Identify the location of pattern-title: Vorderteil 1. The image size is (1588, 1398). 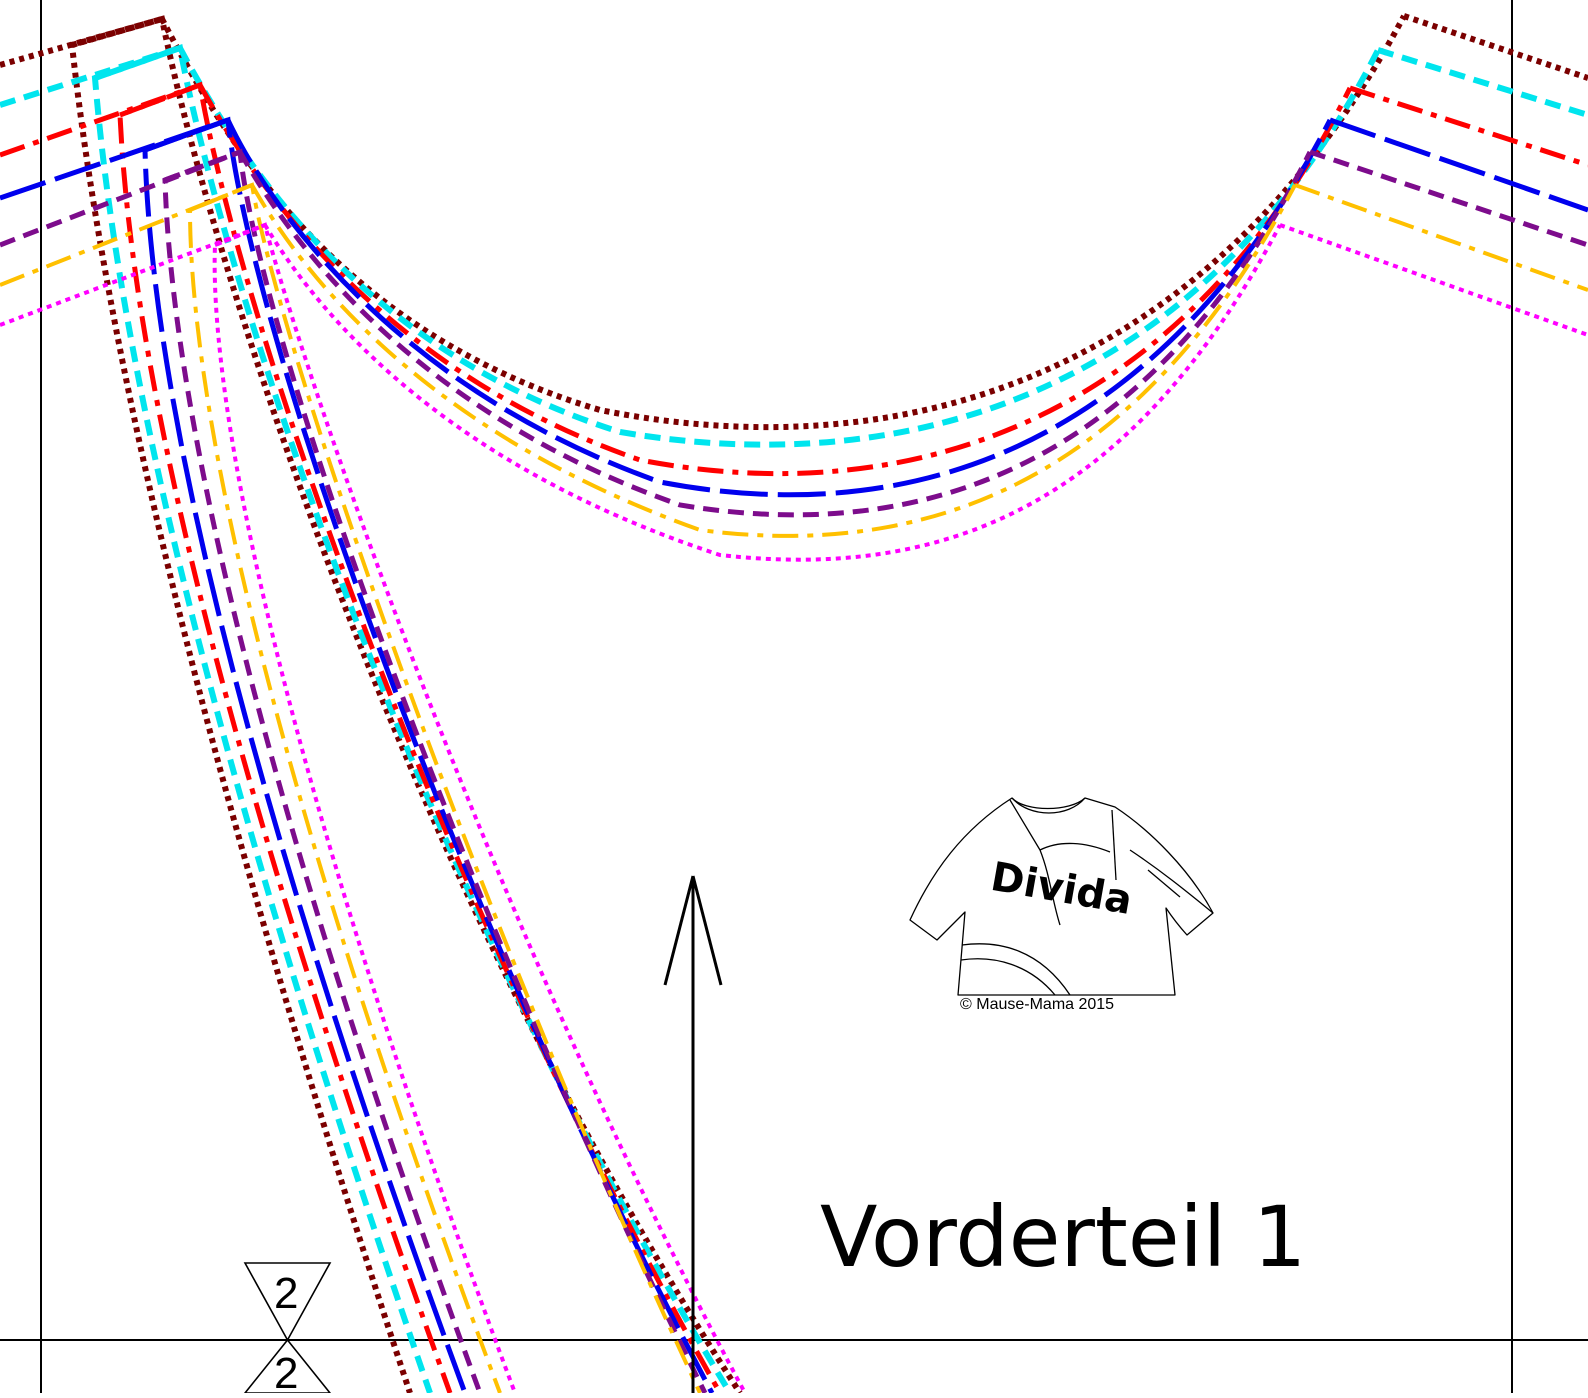
(1063, 1237).